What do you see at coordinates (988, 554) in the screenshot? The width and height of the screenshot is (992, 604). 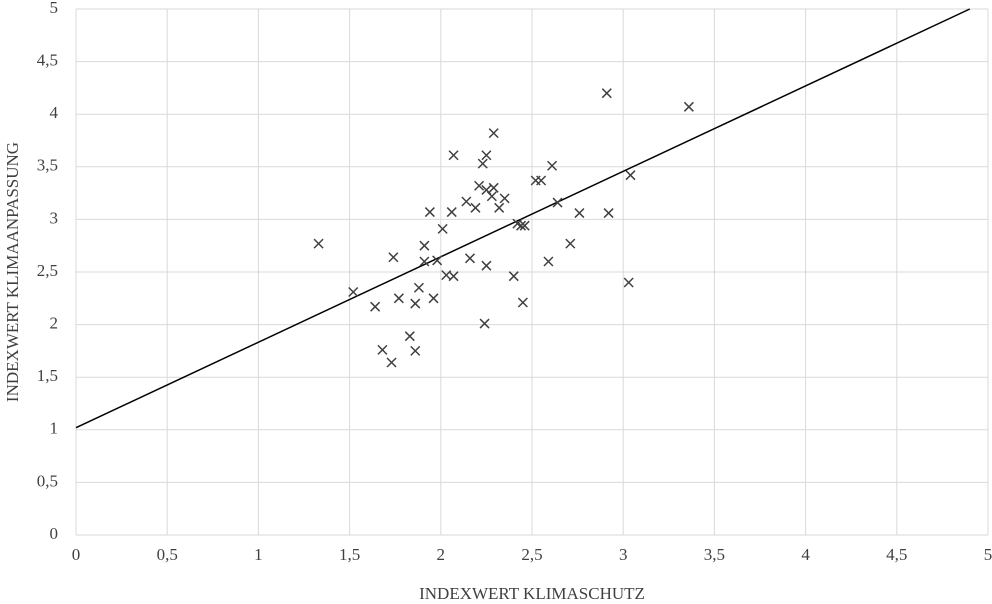 I see `x-tick-label: 5` at bounding box center [988, 554].